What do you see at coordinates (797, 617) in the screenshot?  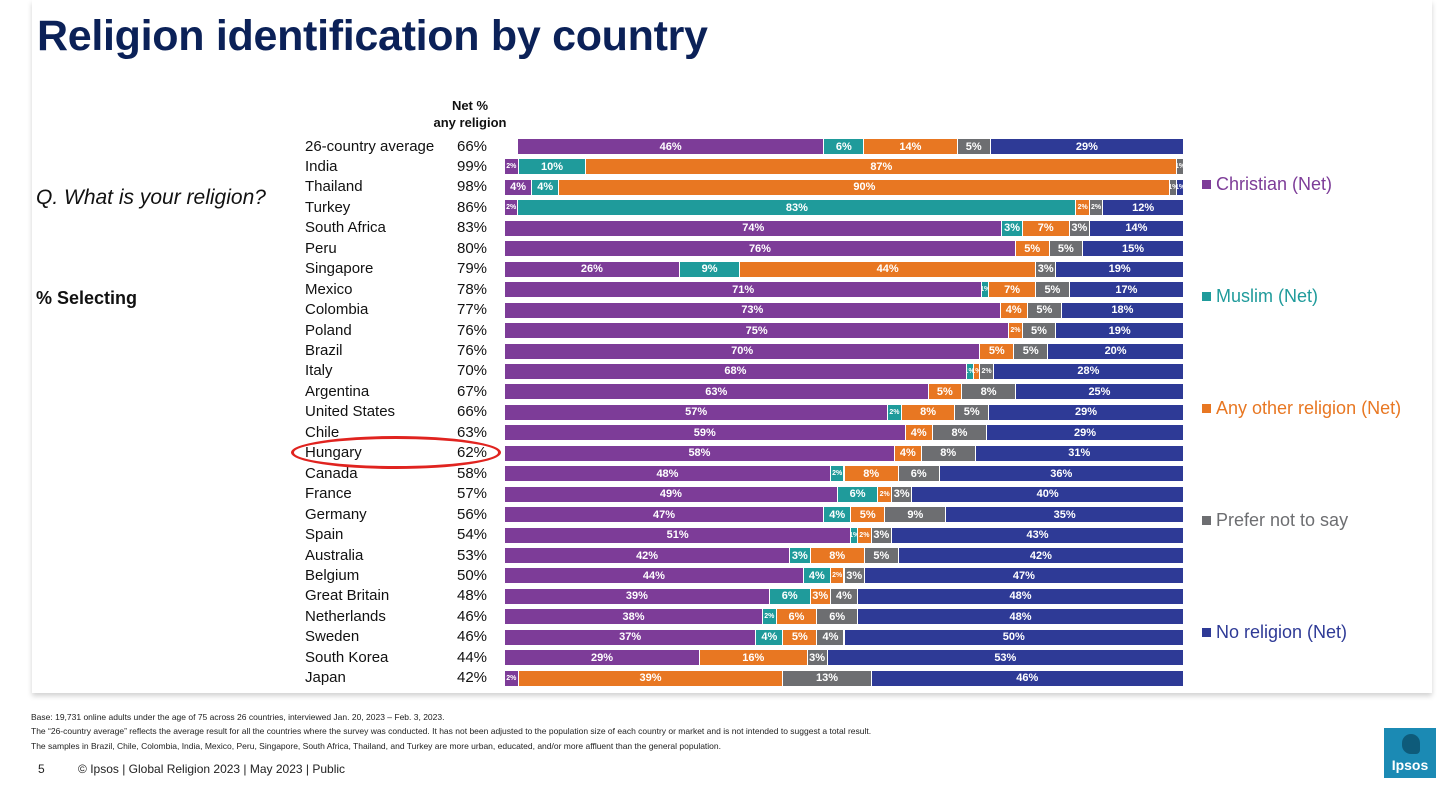 I see `bar-segment-other: 6%` at bounding box center [797, 617].